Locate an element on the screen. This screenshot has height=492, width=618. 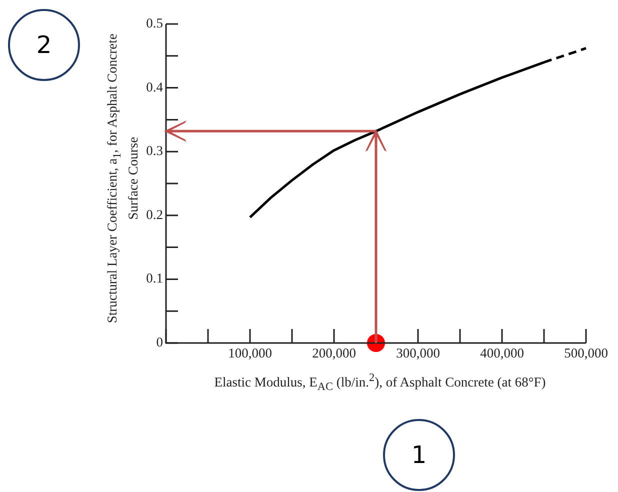
y-tick-label: 0 is located at coordinates (160, 342).